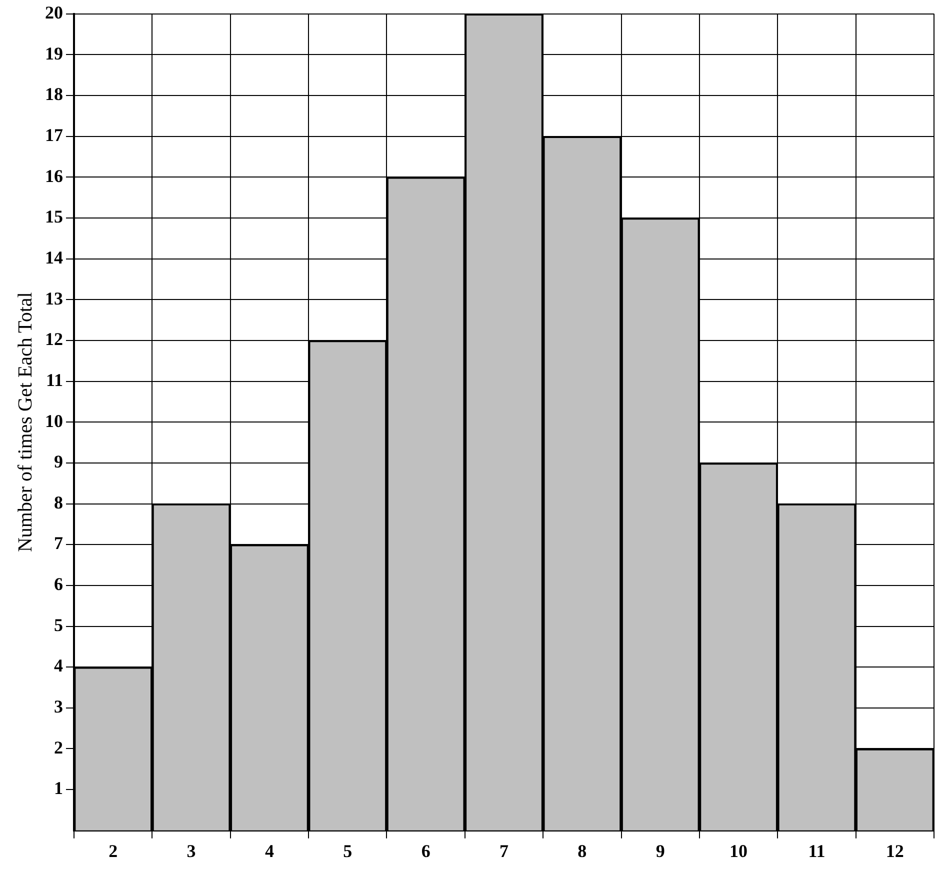 Image resolution: width=944 pixels, height=876 pixels. What do you see at coordinates (54, 257) in the screenshot?
I see `y-tick-label: 14` at bounding box center [54, 257].